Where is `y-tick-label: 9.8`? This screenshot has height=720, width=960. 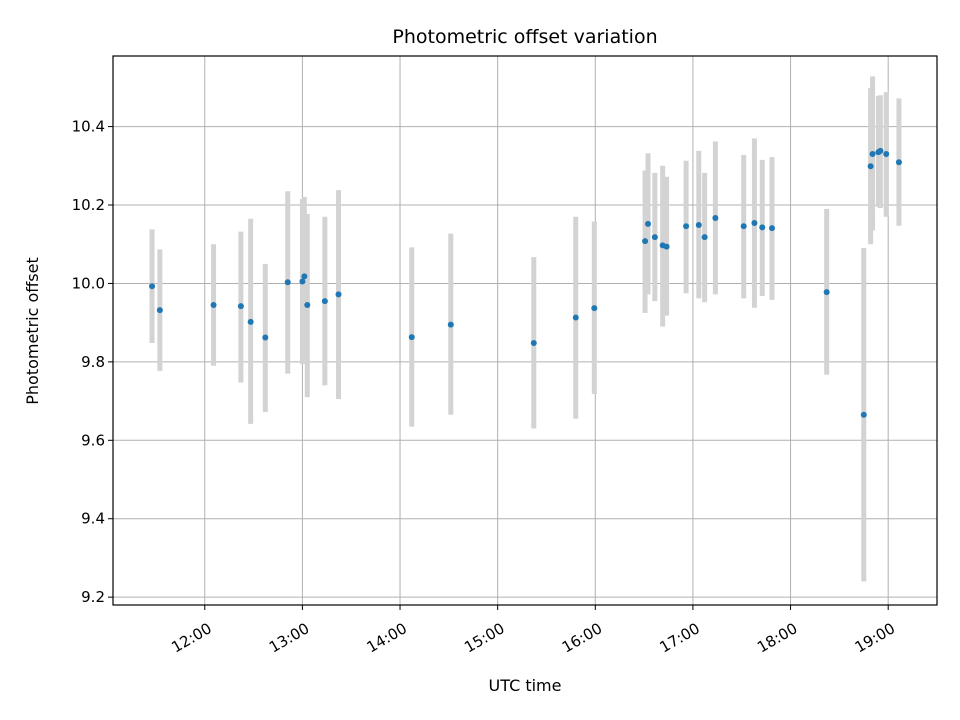 y-tick-label: 9.8 is located at coordinates (93, 362).